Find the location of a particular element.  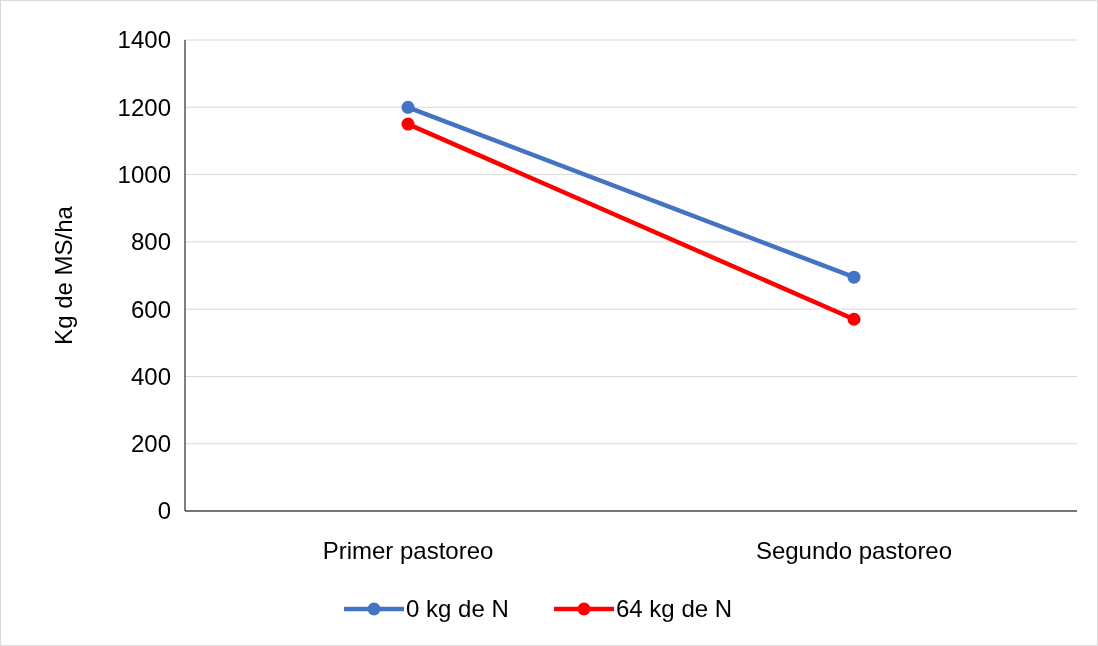

y-tick-label: 800 is located at coordinates (150, 242).